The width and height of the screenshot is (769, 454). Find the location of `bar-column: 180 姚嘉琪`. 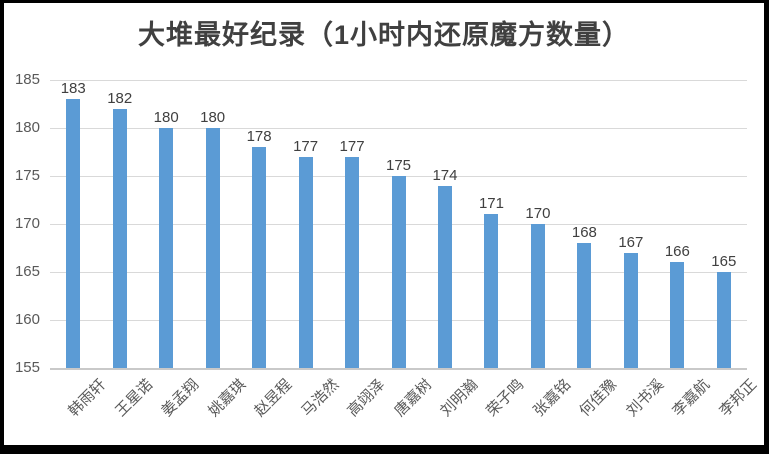

bar-column: 180 姚嘉琪 is located at coordinates (219, 250).